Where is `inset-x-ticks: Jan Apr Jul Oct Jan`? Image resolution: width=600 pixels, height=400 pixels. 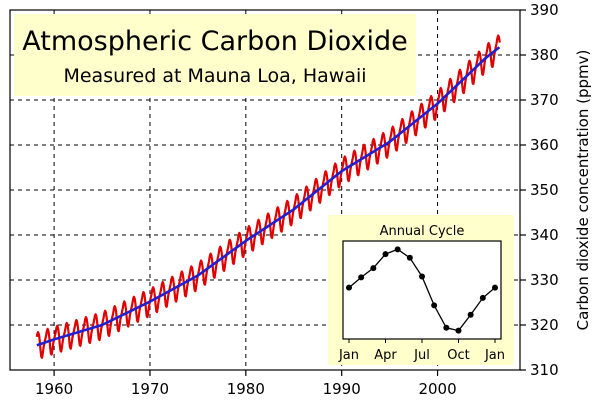
inset-x-ticks: Jan Apr Jul Oct Jan is located at coordinates (421, 351).